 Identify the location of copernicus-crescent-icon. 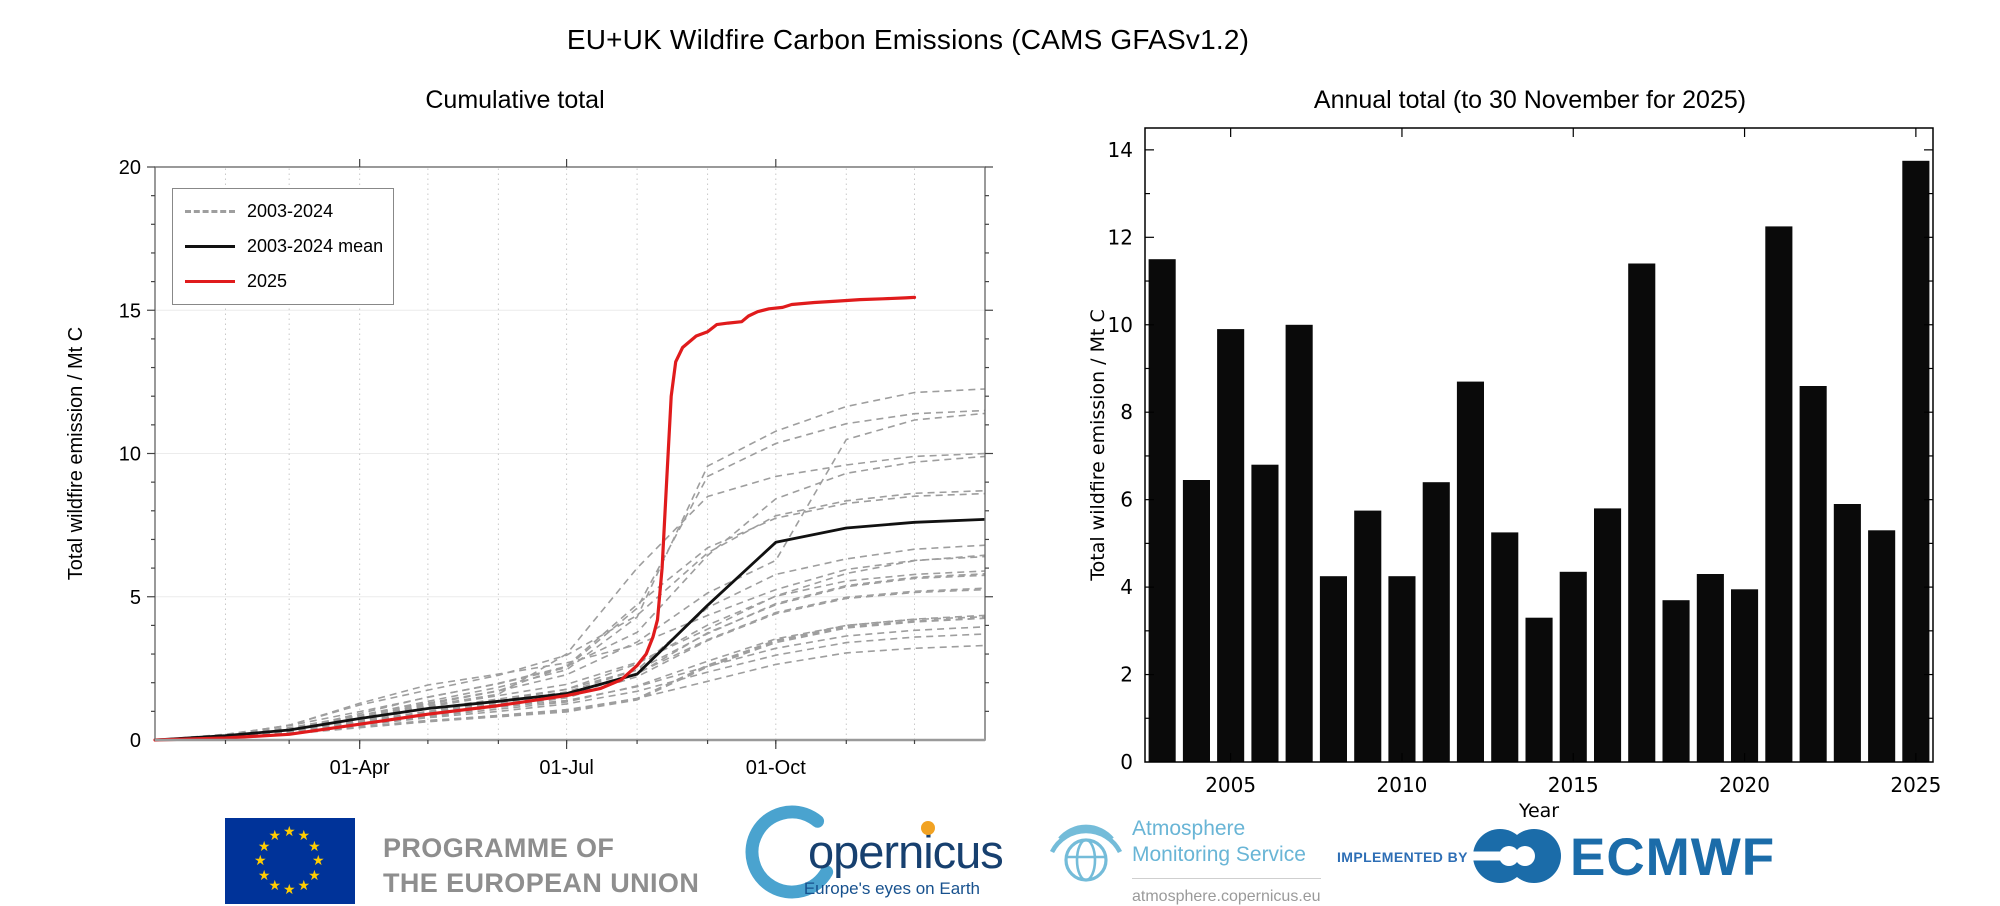
(792, 852).